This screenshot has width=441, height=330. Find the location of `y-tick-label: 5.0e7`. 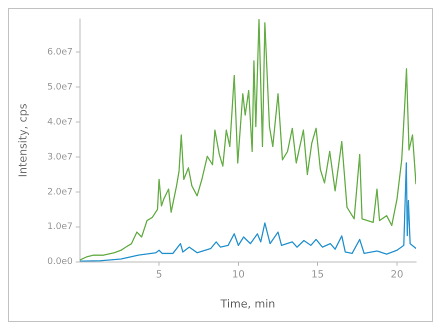

y-tick-label: 5.0e7 is located at coordinates (60, 87).